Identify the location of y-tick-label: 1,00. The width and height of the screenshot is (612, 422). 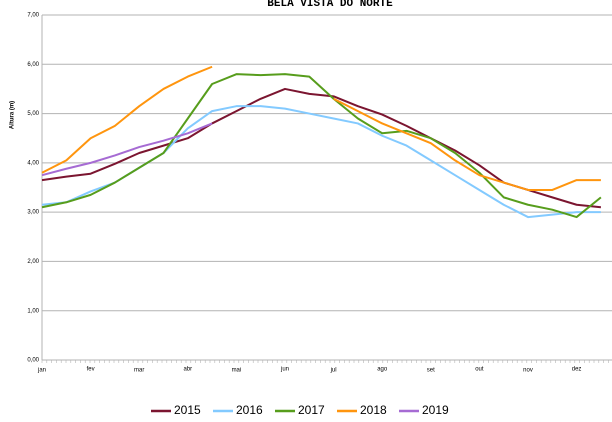
(33, 311).